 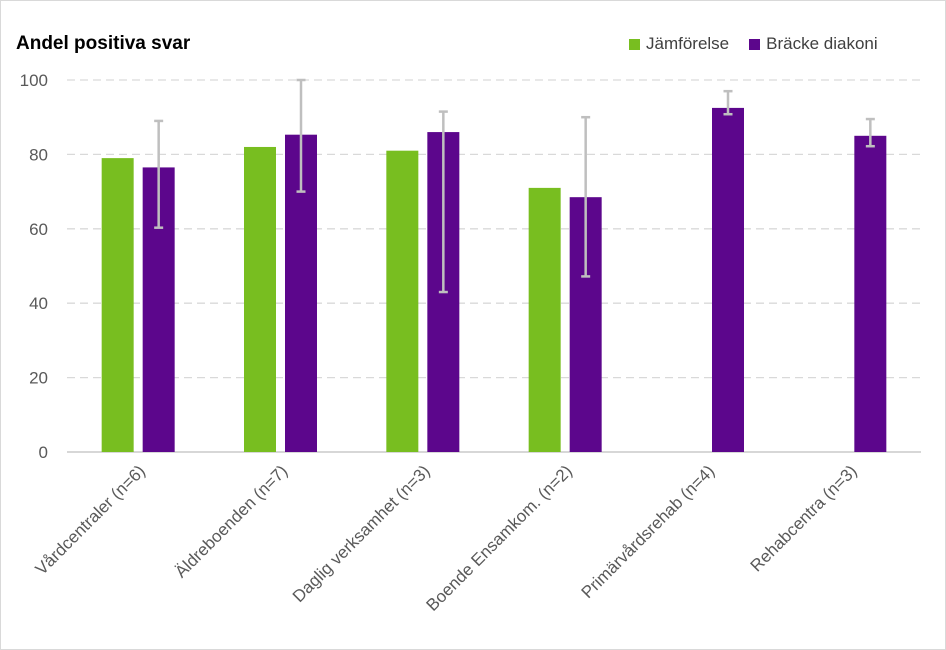 What do you see at coordinates (38, 303) in the screenshot?
I see `y-tick-label-40: 40` at bounding box center [38, 303].